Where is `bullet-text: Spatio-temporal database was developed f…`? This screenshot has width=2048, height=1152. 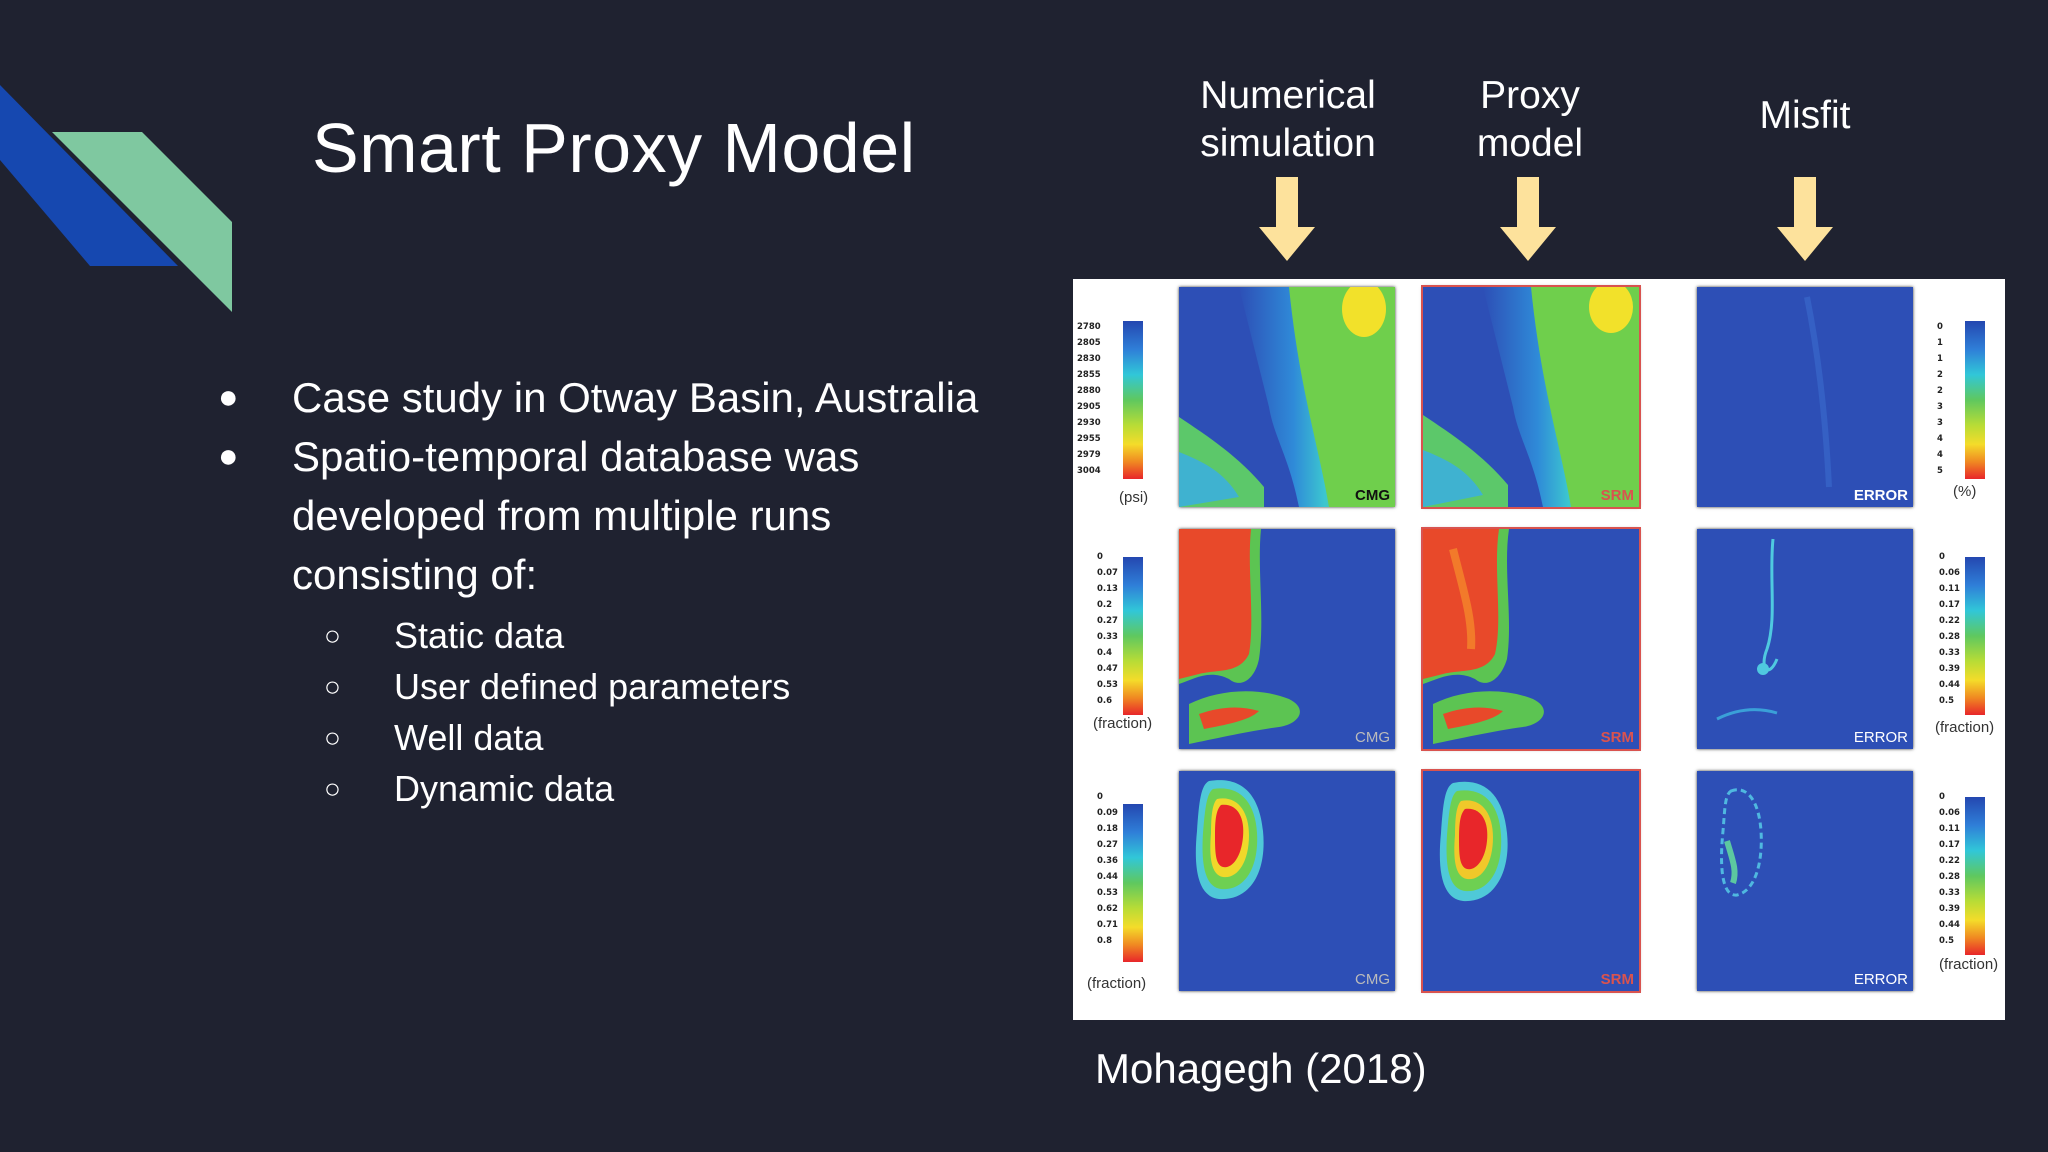 bullet-text: Spatio-temporal database was developed f… is located at coordinates (576, 515).